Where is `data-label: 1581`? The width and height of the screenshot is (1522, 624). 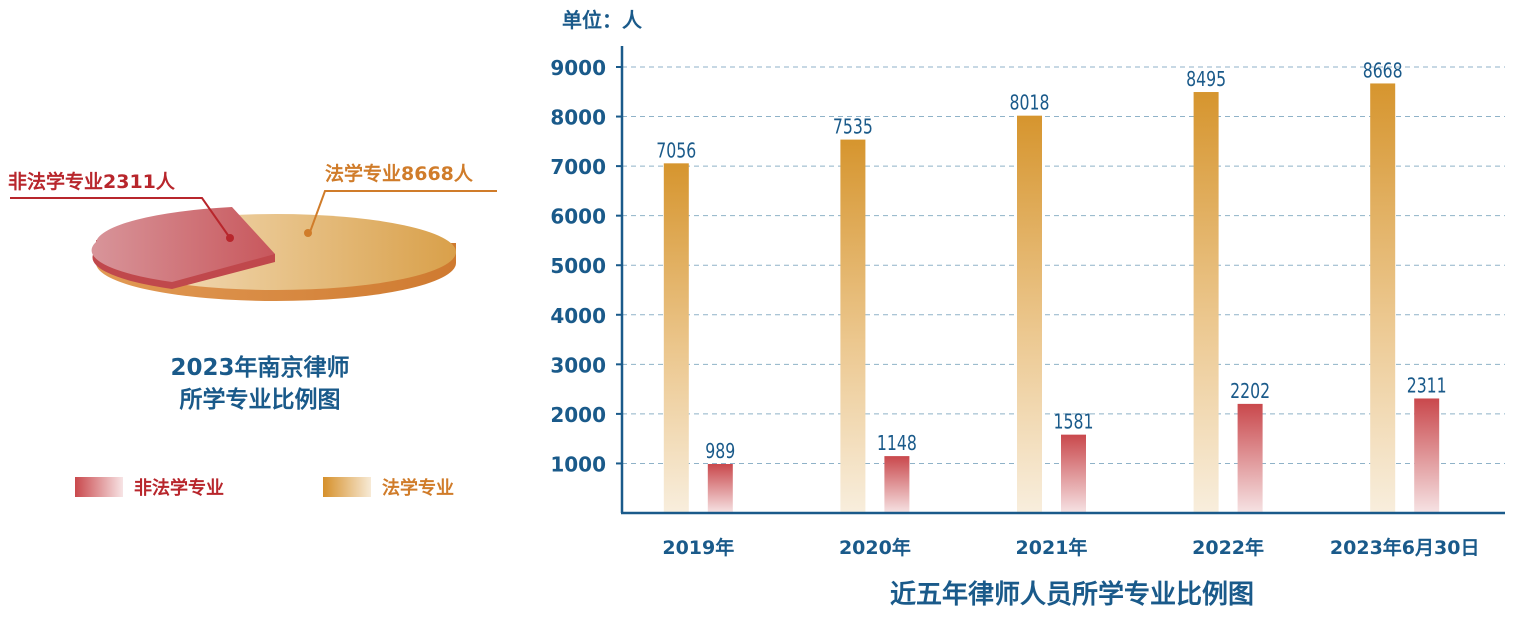
data-label: 1581 is located at coordinates (1074, 422).